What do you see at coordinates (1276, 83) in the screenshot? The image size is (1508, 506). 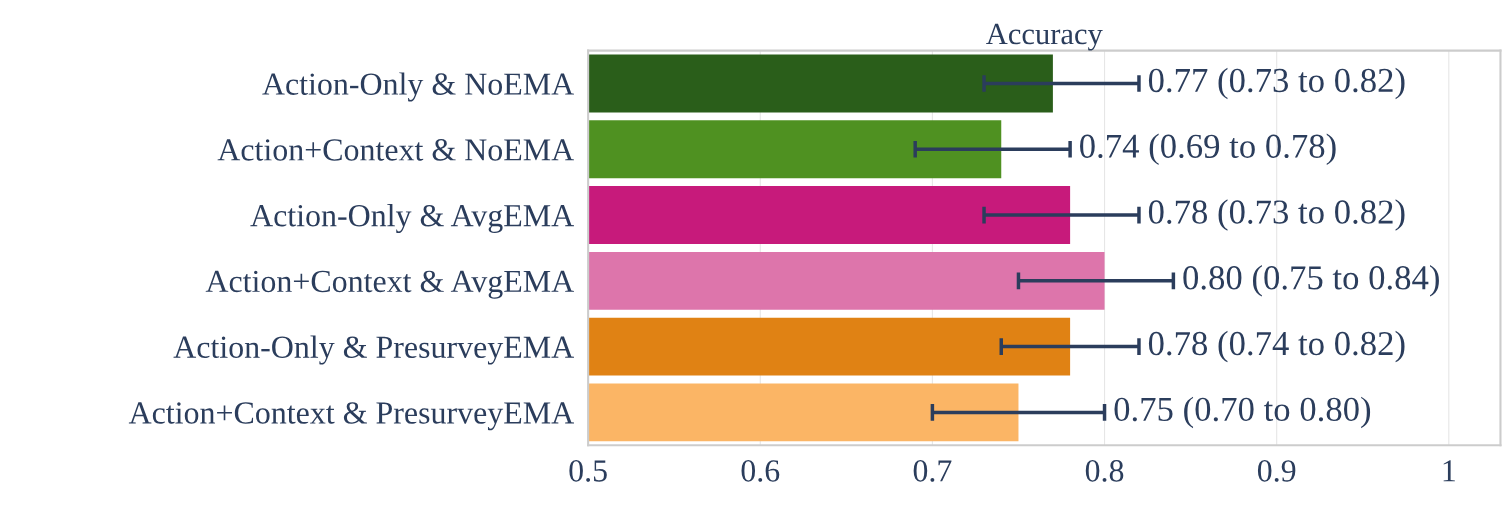 I see `data-label: 0.77 (0.73 to 0.82)` at bounding box center [1276, 83].